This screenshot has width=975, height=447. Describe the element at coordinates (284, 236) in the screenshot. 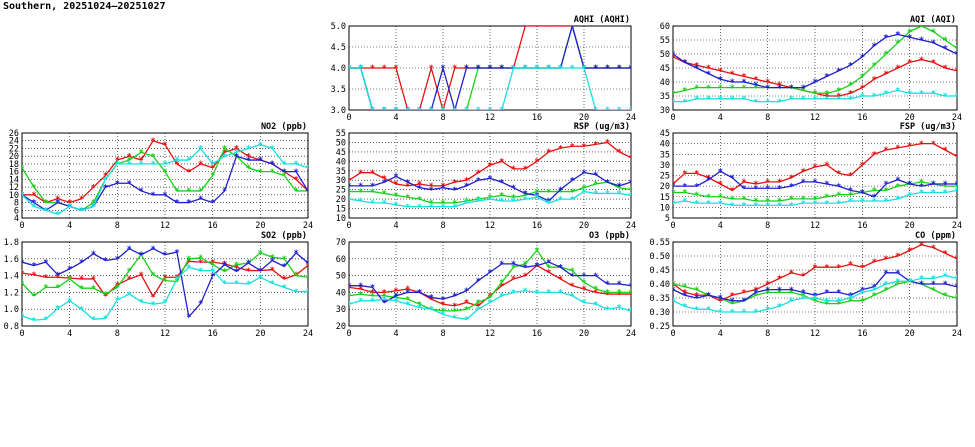

I see `chart-title: SO2 (ppb)` at that location.